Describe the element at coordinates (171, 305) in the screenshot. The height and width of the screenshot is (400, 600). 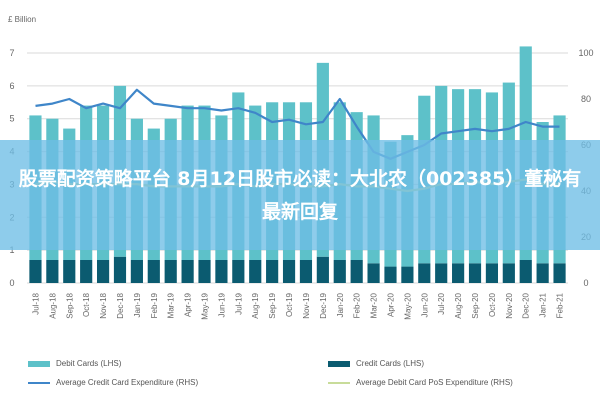
I see `x-tick-label: Mar-19` at that location.